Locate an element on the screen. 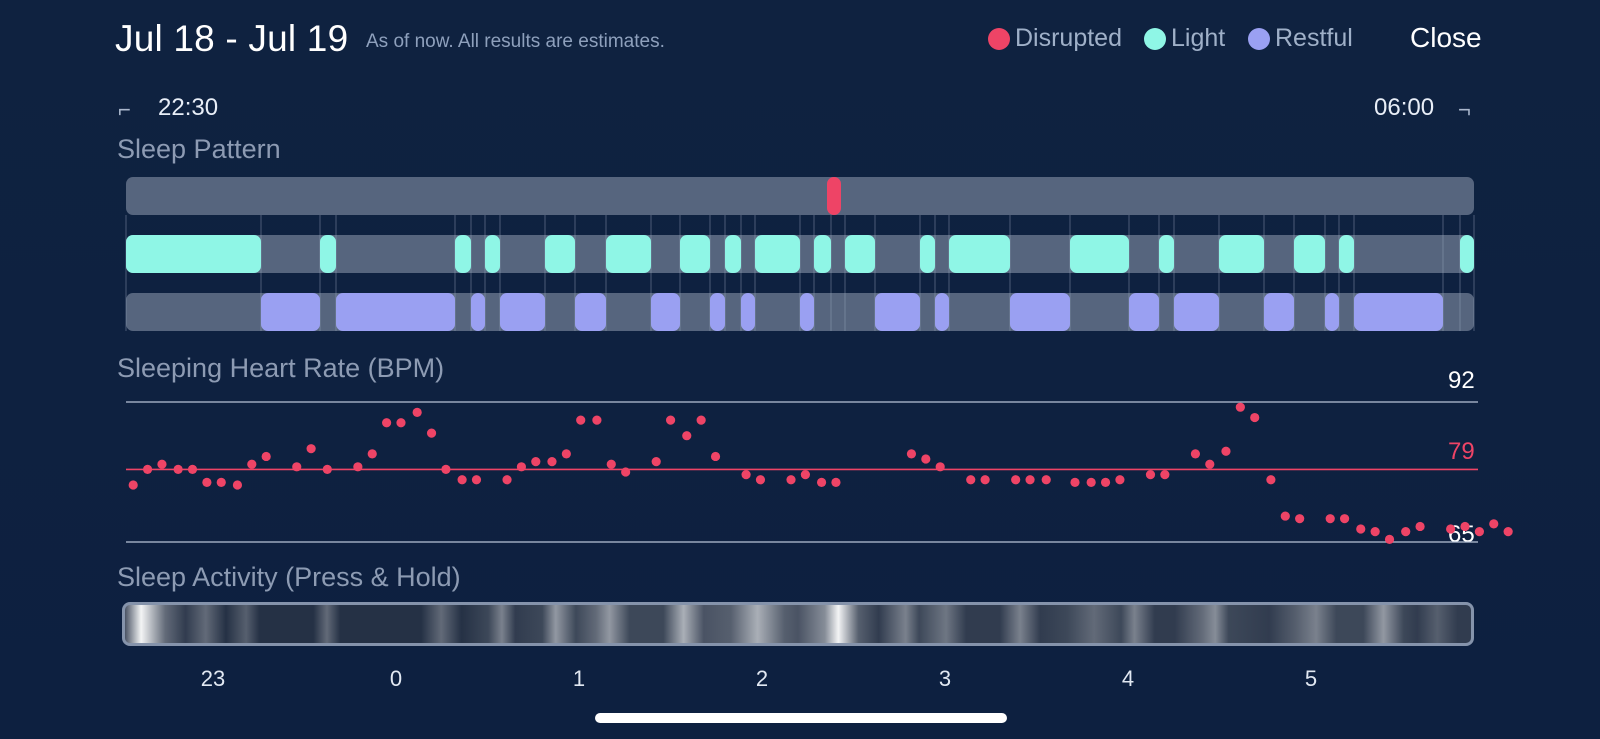 This screenshot has width=1600, height=739. axis-tick: 1 is located at coordinates (579, 678).